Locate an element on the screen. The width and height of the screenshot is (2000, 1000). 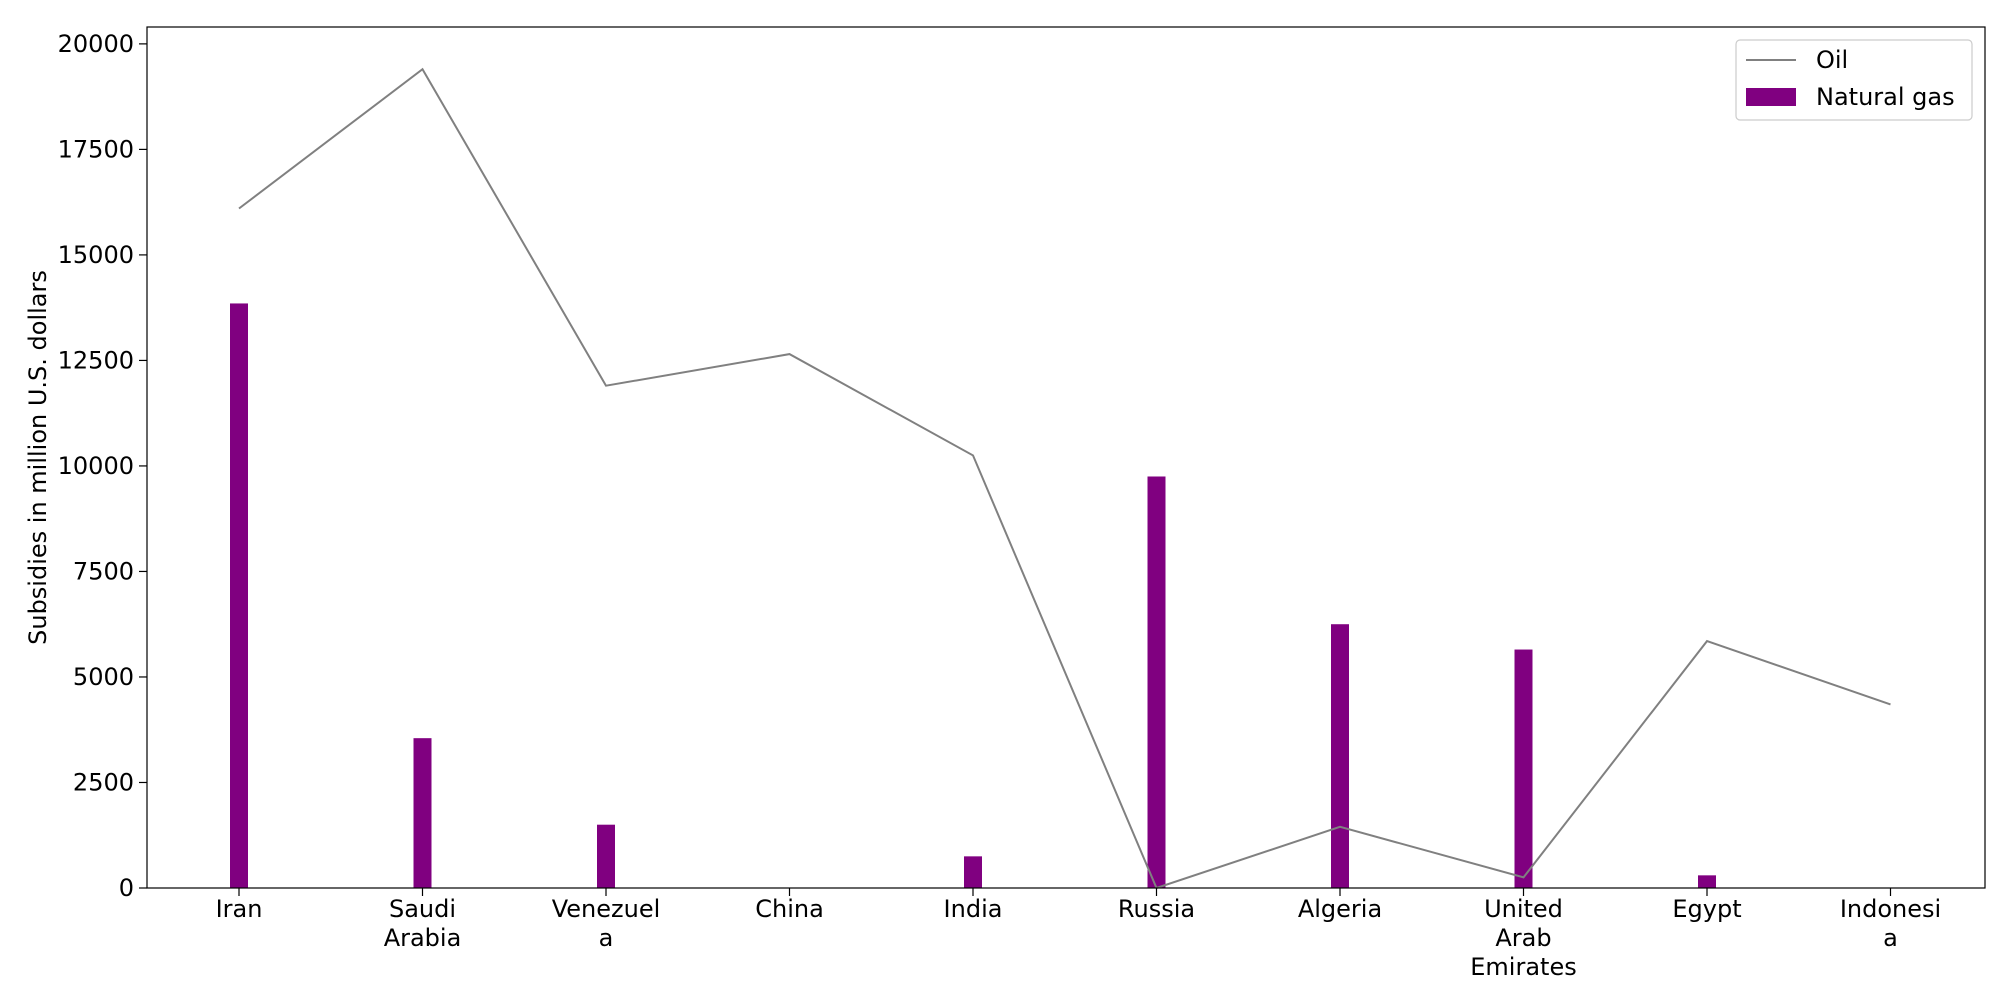
legend-natural-gas-label: Natural gas is located at coordinates (1885, 97).